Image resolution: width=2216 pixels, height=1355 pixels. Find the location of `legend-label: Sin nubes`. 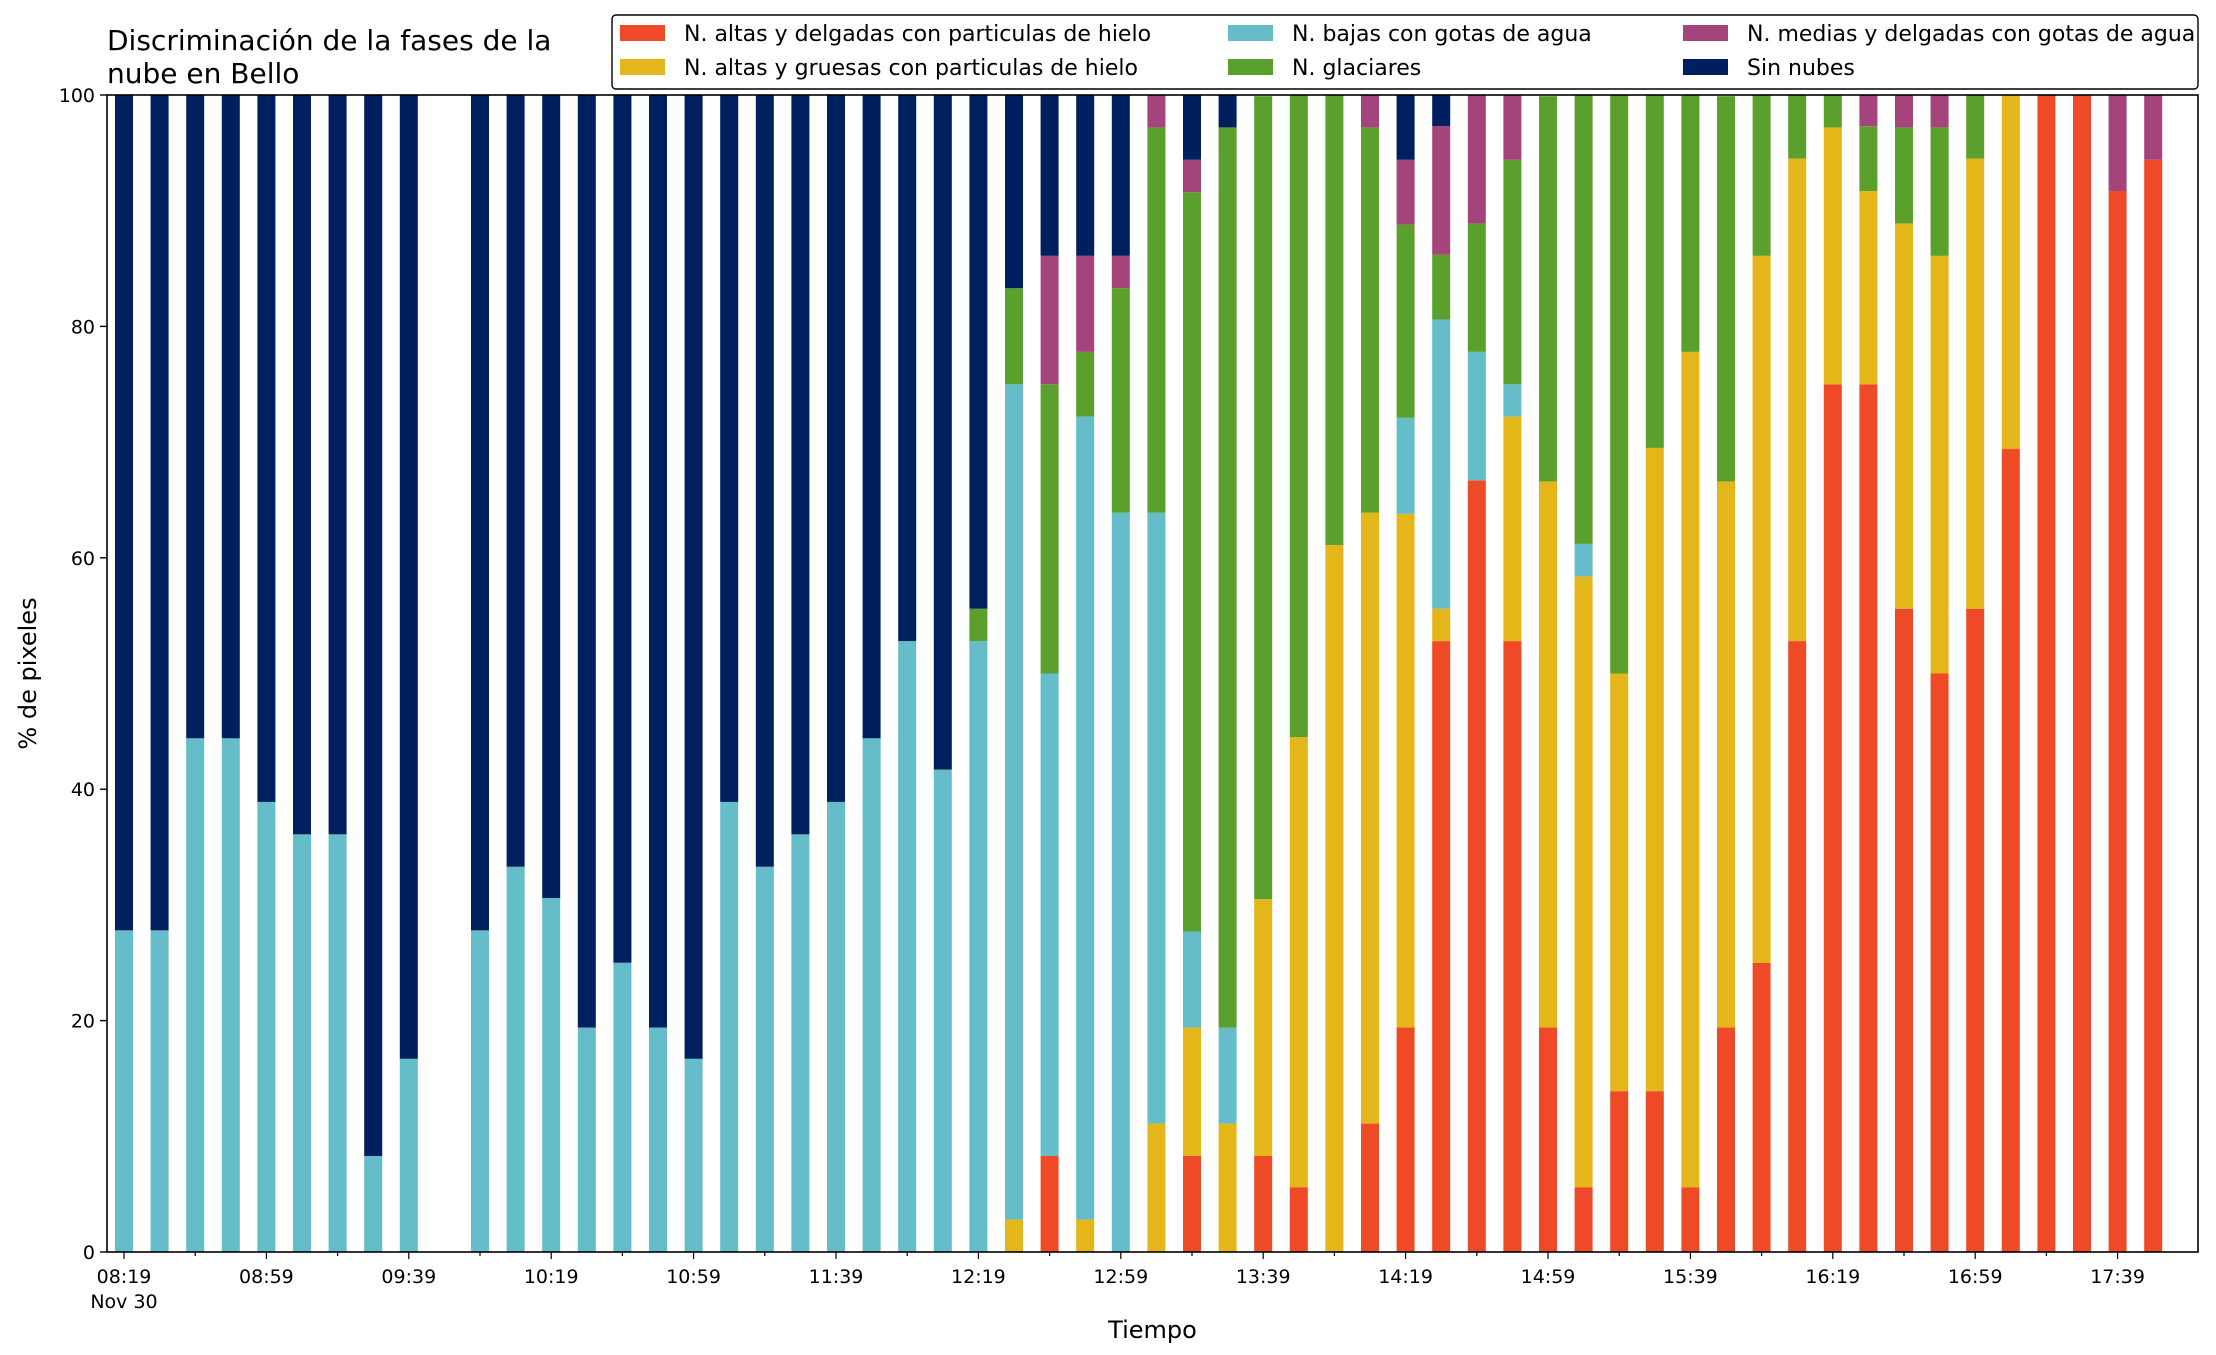

legend-label: Sin nubes is located at coordinates (1801, 68).